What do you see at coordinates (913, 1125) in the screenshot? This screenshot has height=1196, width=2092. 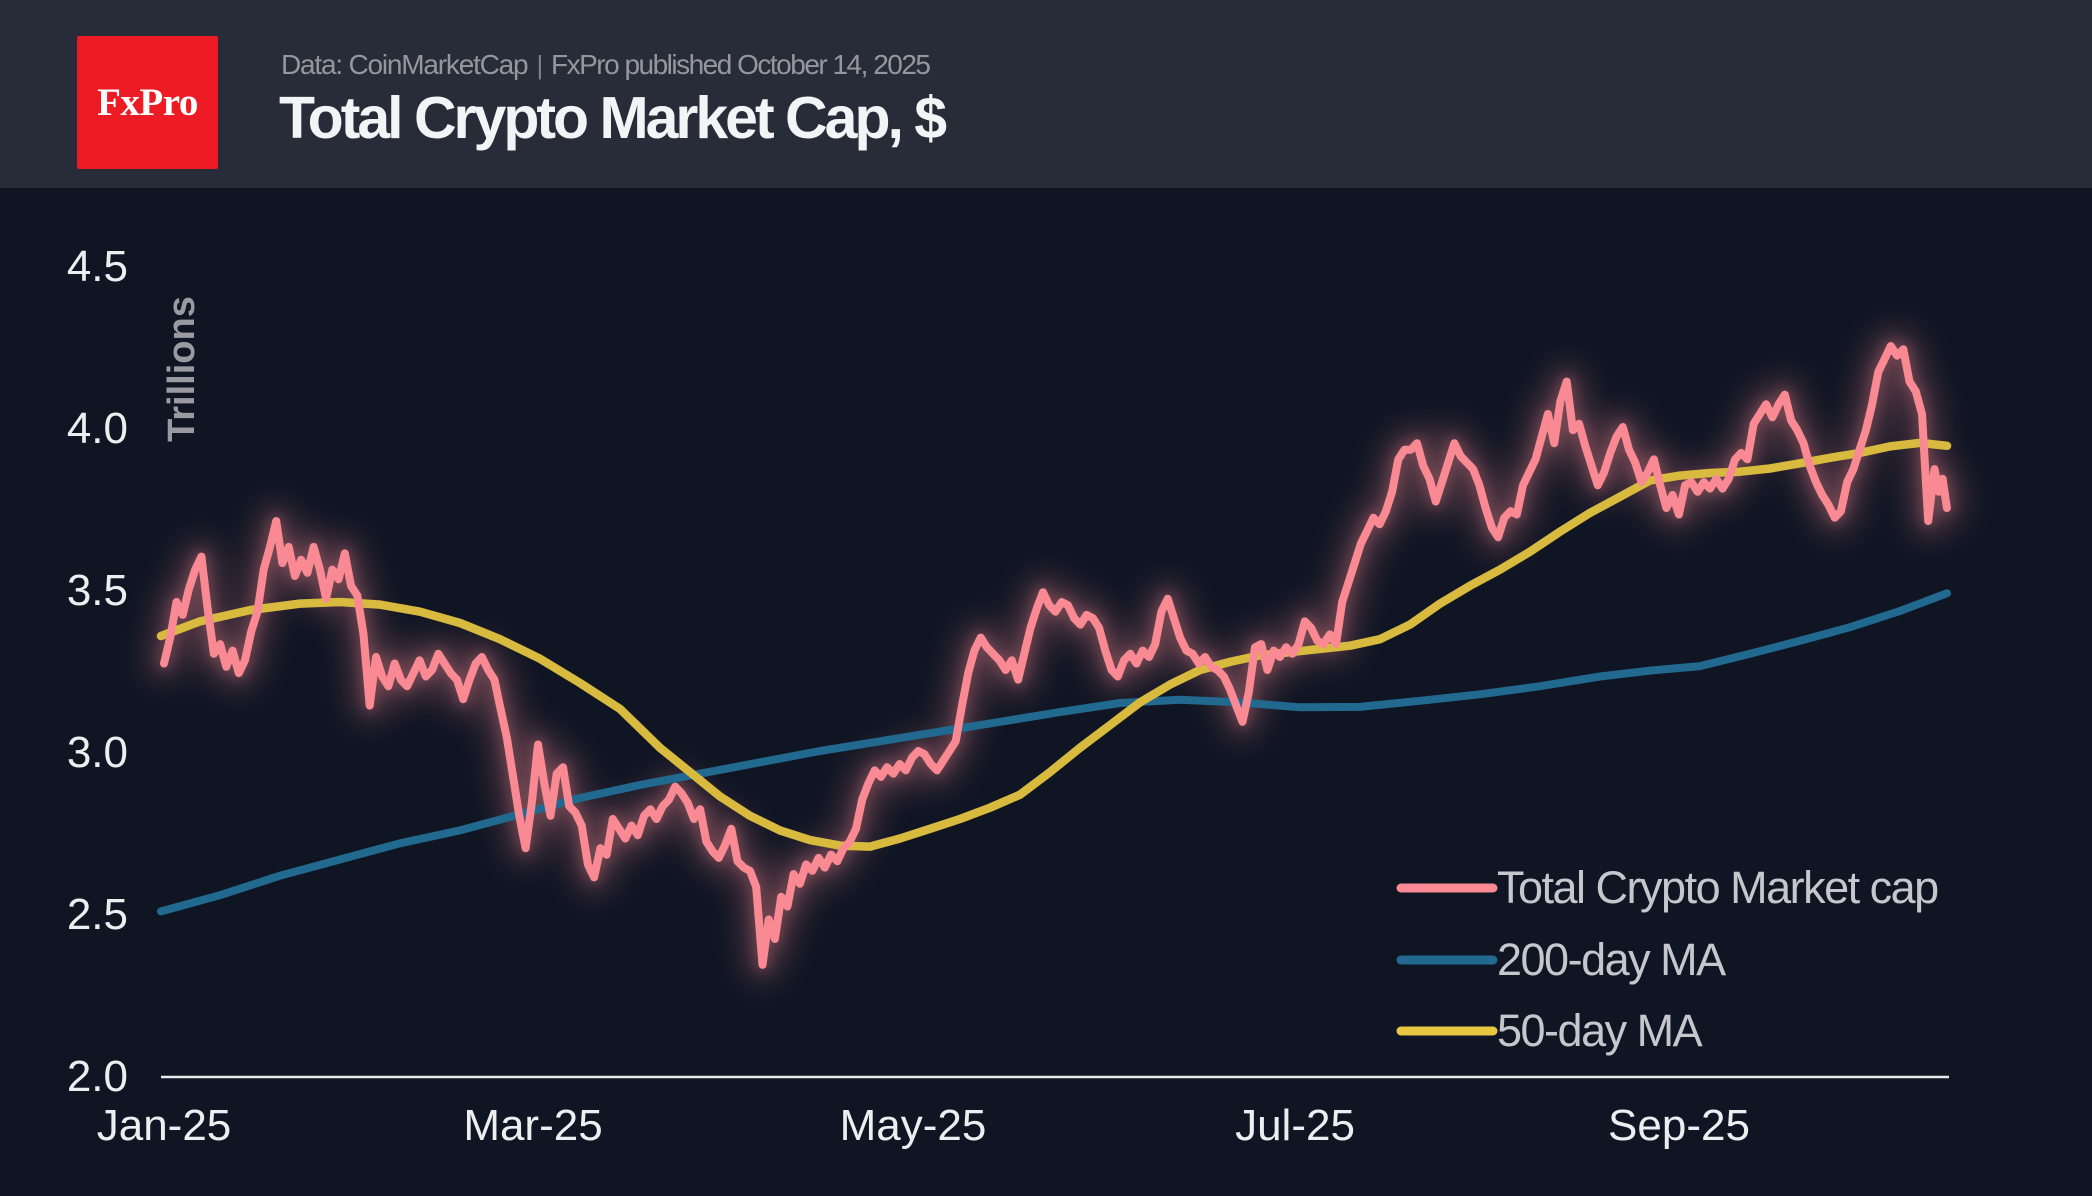 I see `svg-text: May-25` at bounding box center [913, 1125].